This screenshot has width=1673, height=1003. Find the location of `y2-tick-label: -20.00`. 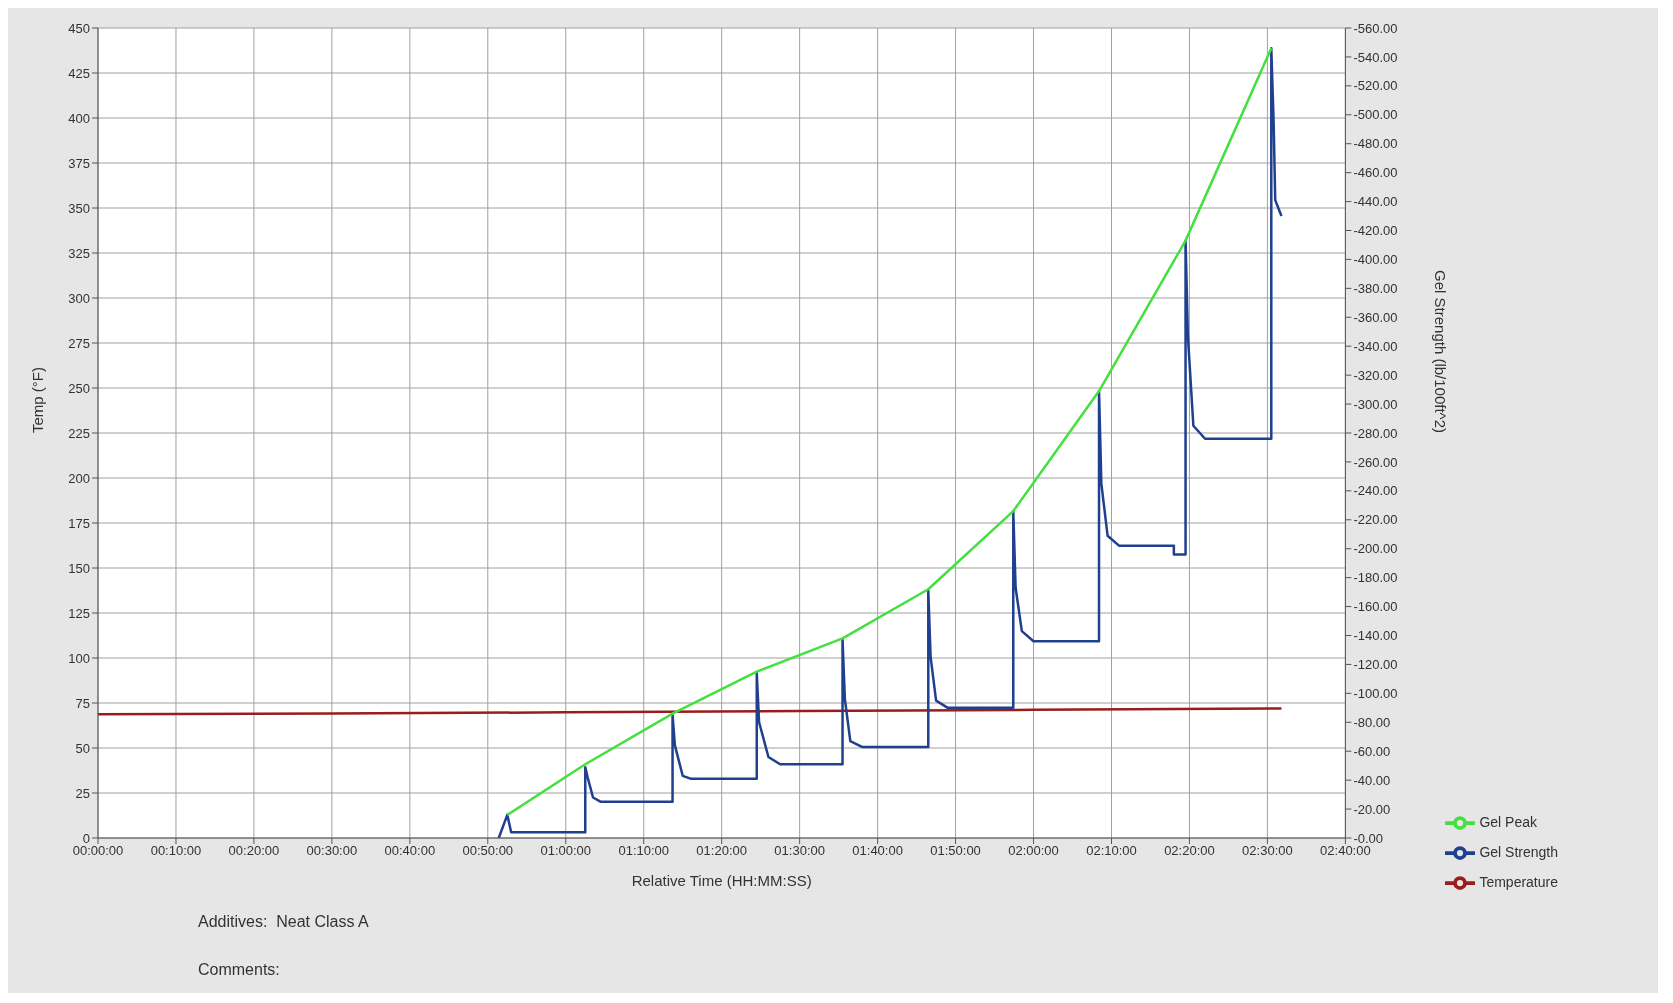

y2-tick-label: -20.00 is located at coordinates (1372, 809).